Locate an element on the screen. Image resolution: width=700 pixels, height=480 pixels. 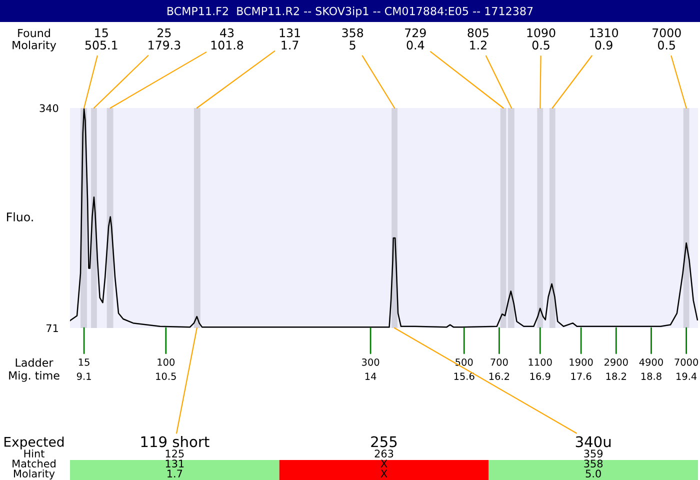
x-tick-label: 17.6 is located at coordinates (581, 376).